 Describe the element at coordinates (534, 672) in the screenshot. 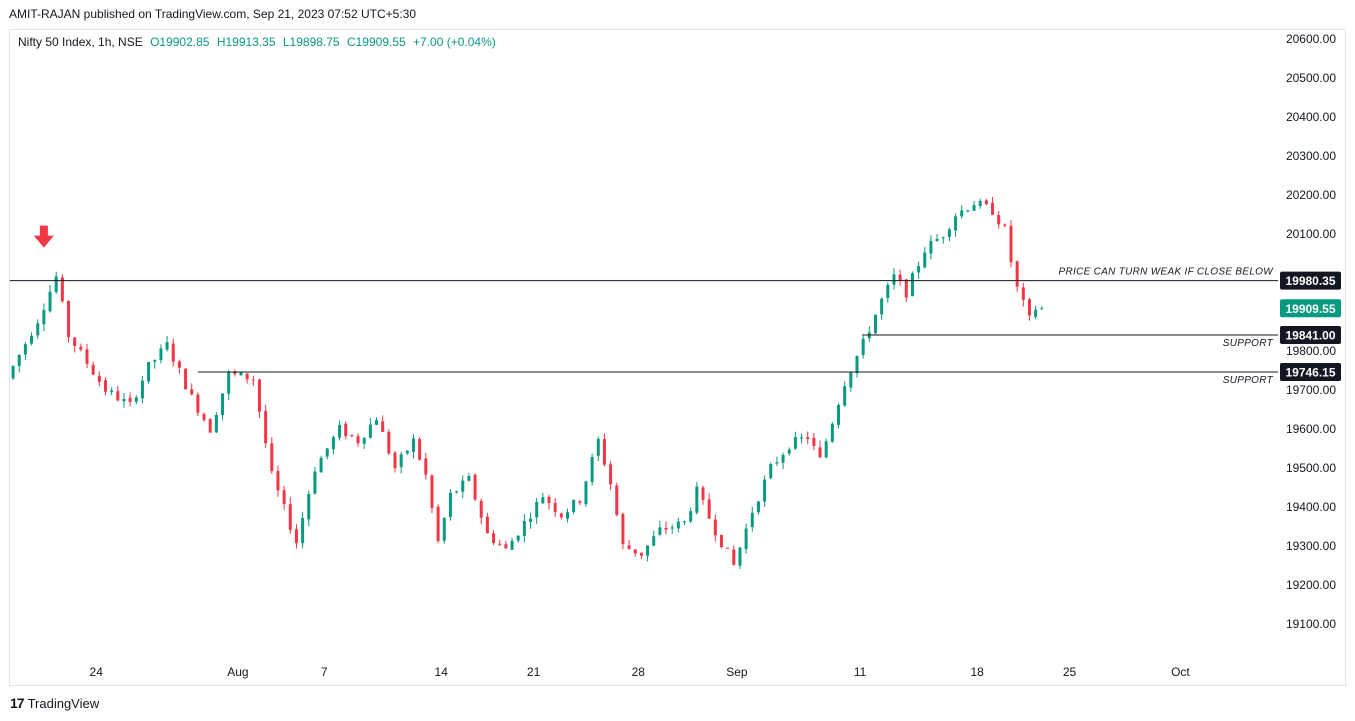

I see `x-tick-label: 21` at that location.